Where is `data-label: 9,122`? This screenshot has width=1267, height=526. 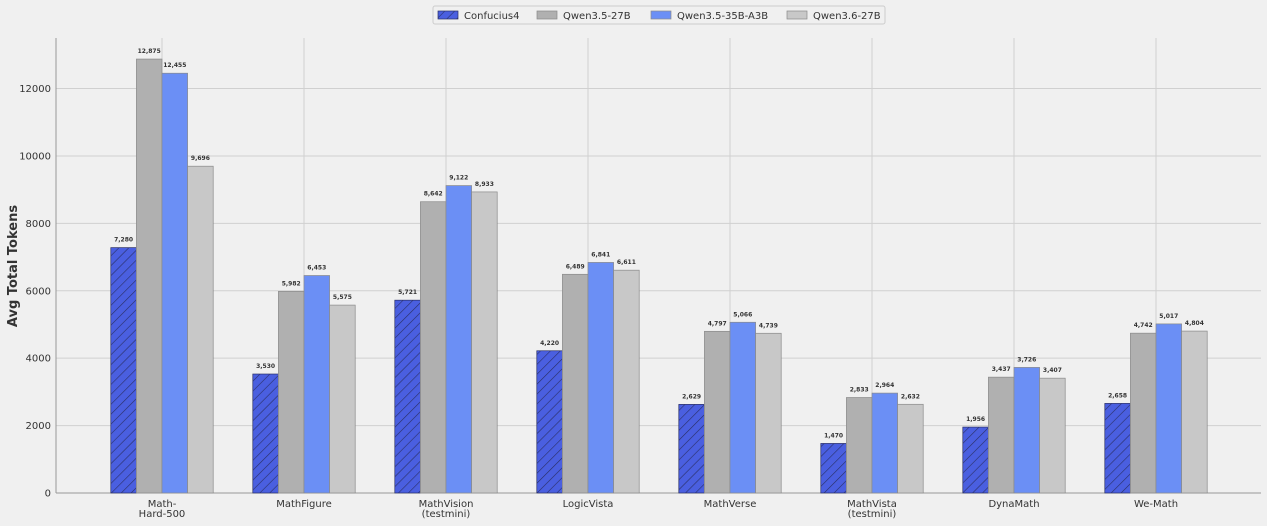 data-label: 9,122 is located at coordinates (458, 178).